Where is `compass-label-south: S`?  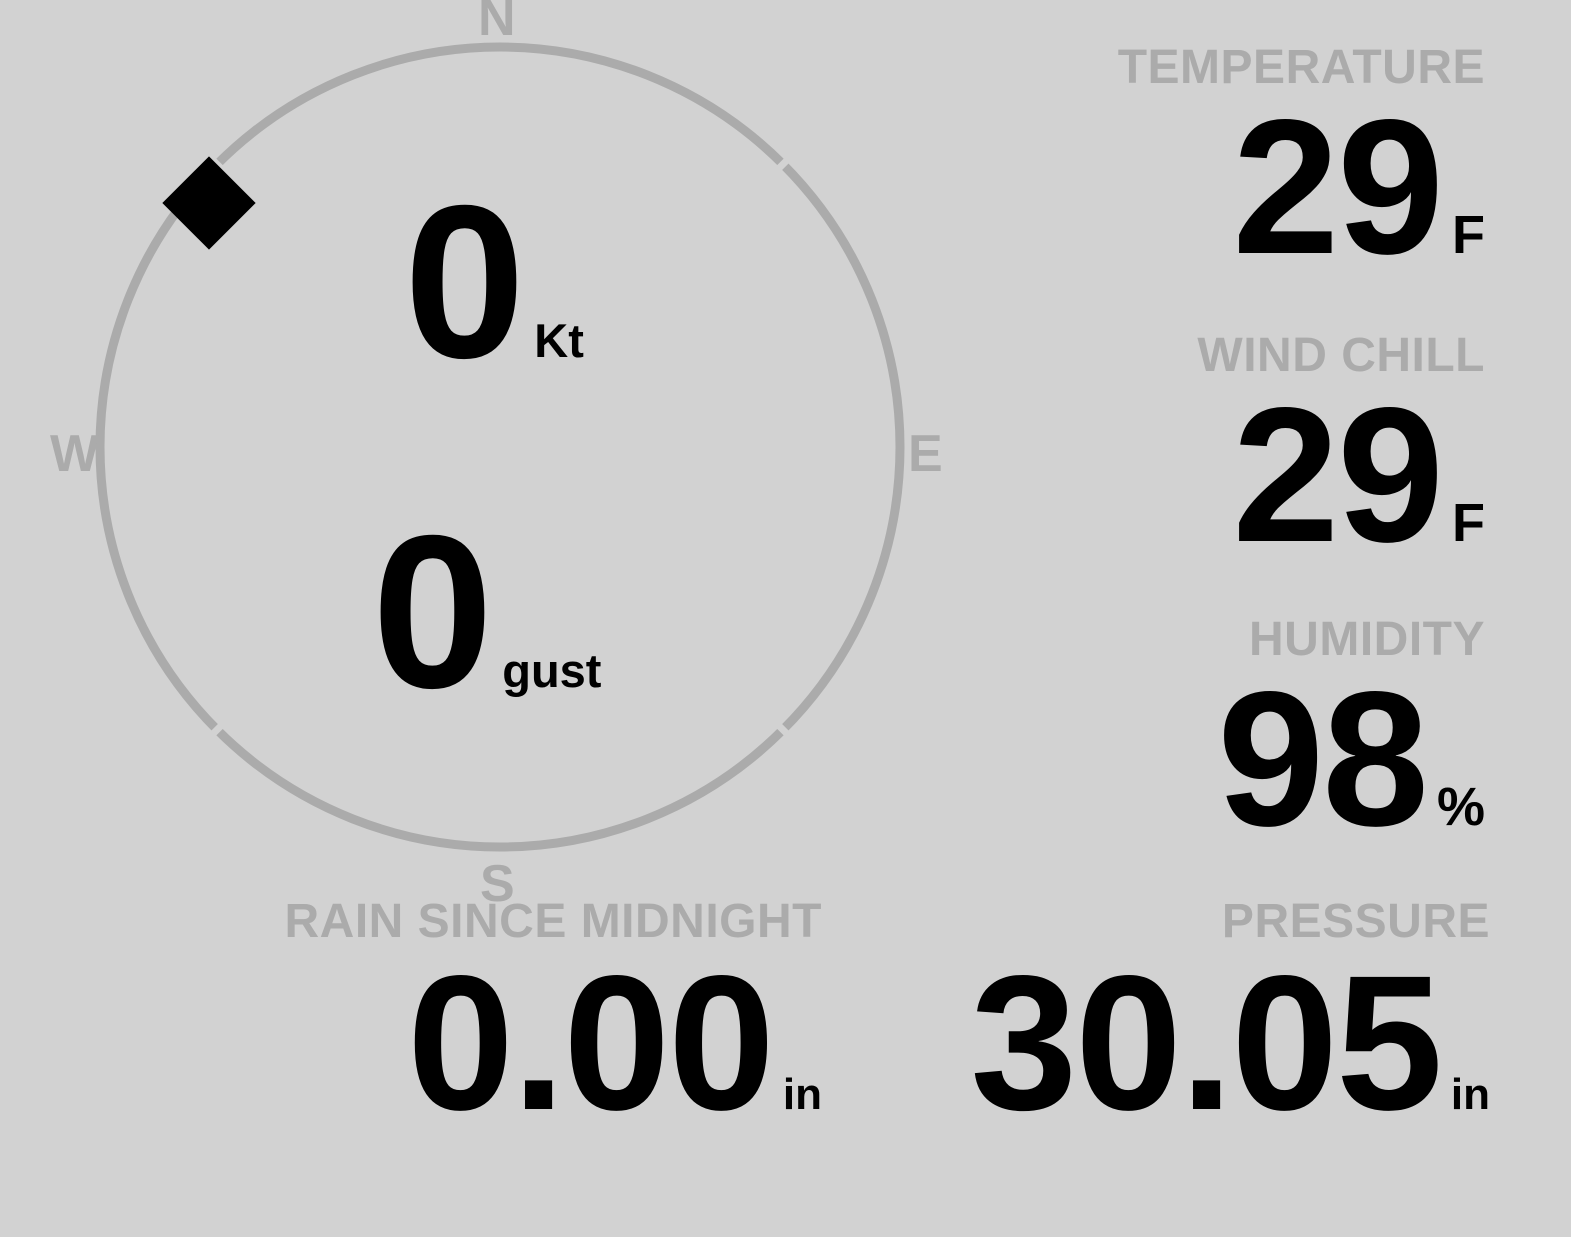
compass-label-south: S is located at coordinates (497, 884).